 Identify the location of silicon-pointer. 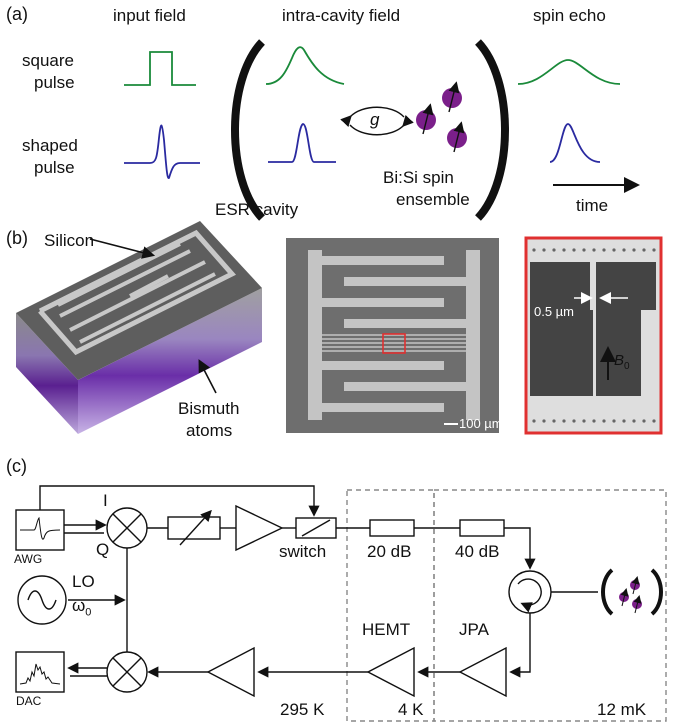
(122, 248).